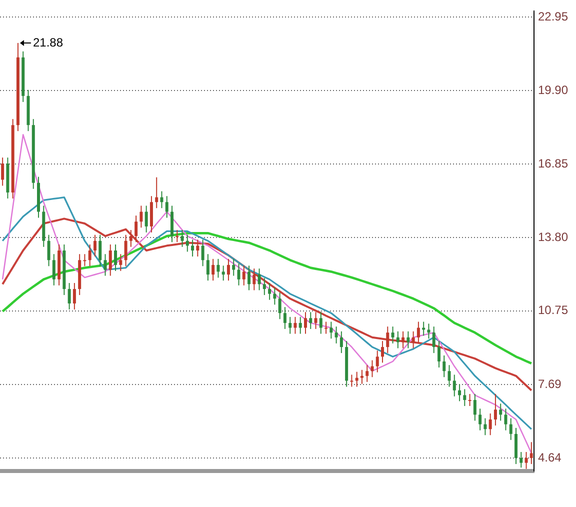 The image size is (576, 507). Describe the element at coordinates (48, 42) in the screenshot. I see `annotation: 21.88` at that location.